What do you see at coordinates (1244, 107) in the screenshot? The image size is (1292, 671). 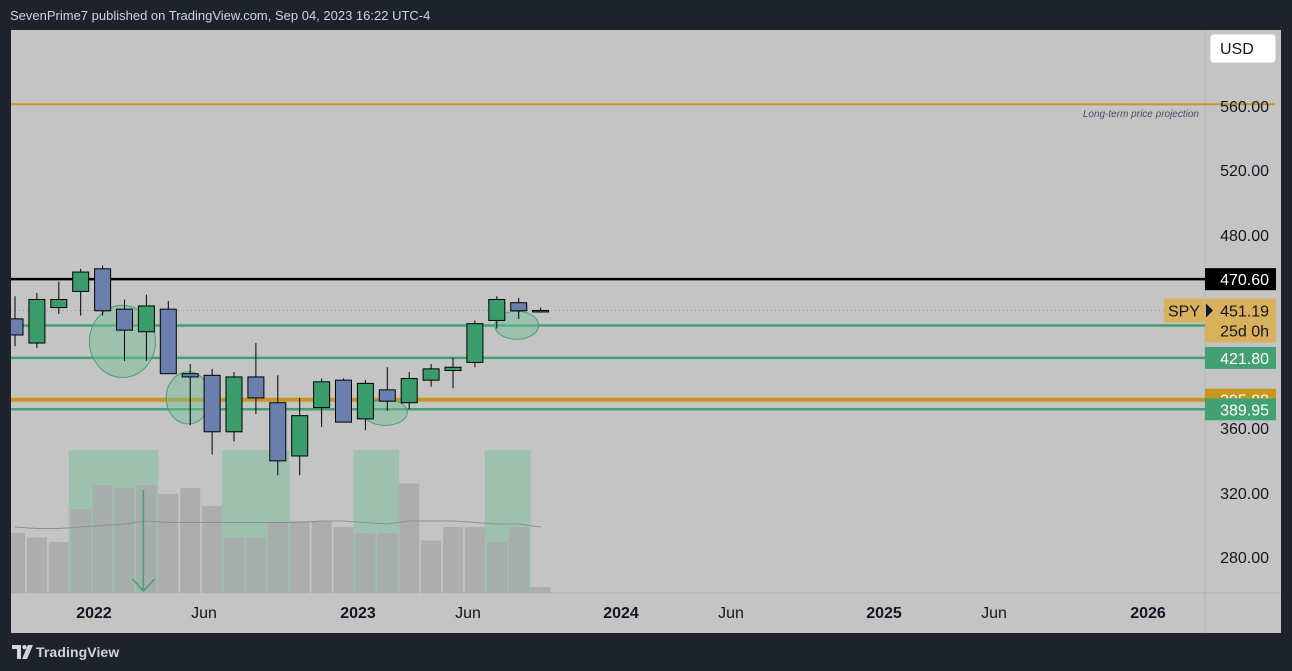 I see `y-tick-label: 560.00` at bounding box center [1244, 107].